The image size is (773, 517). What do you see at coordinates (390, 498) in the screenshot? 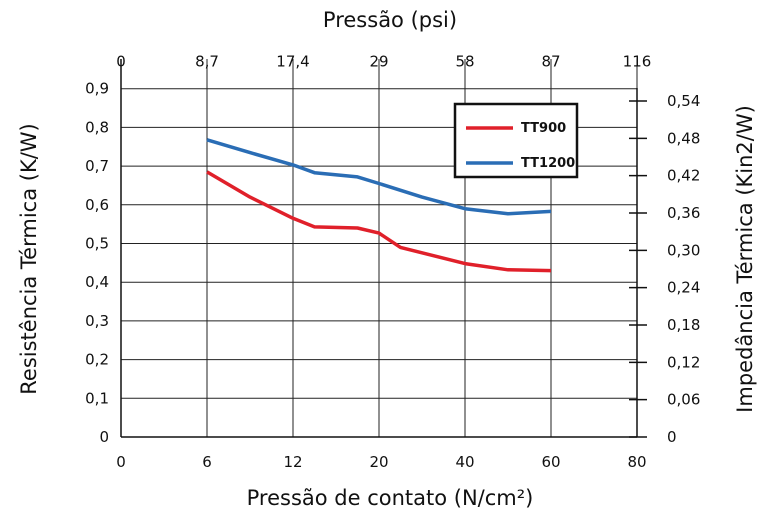
I see `x-axis-title: Pressão de contato (N/cm²)` at bounding box center [390, 498].